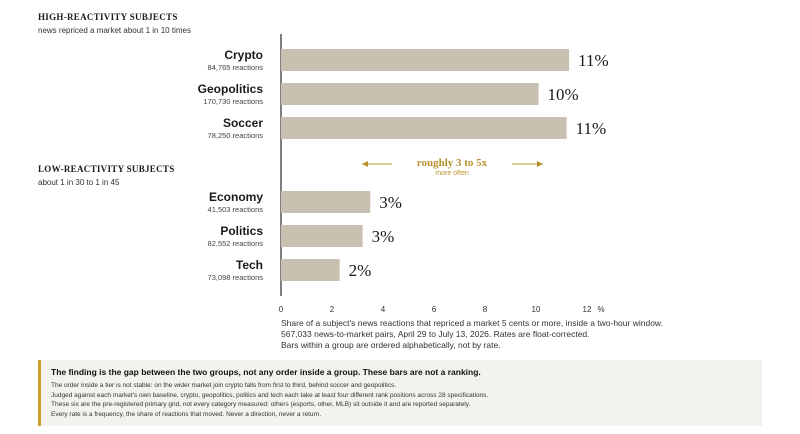 The height and width of the screenshot is (434, 800). I want to click on x-tick-label: 10, so click(536, 309).